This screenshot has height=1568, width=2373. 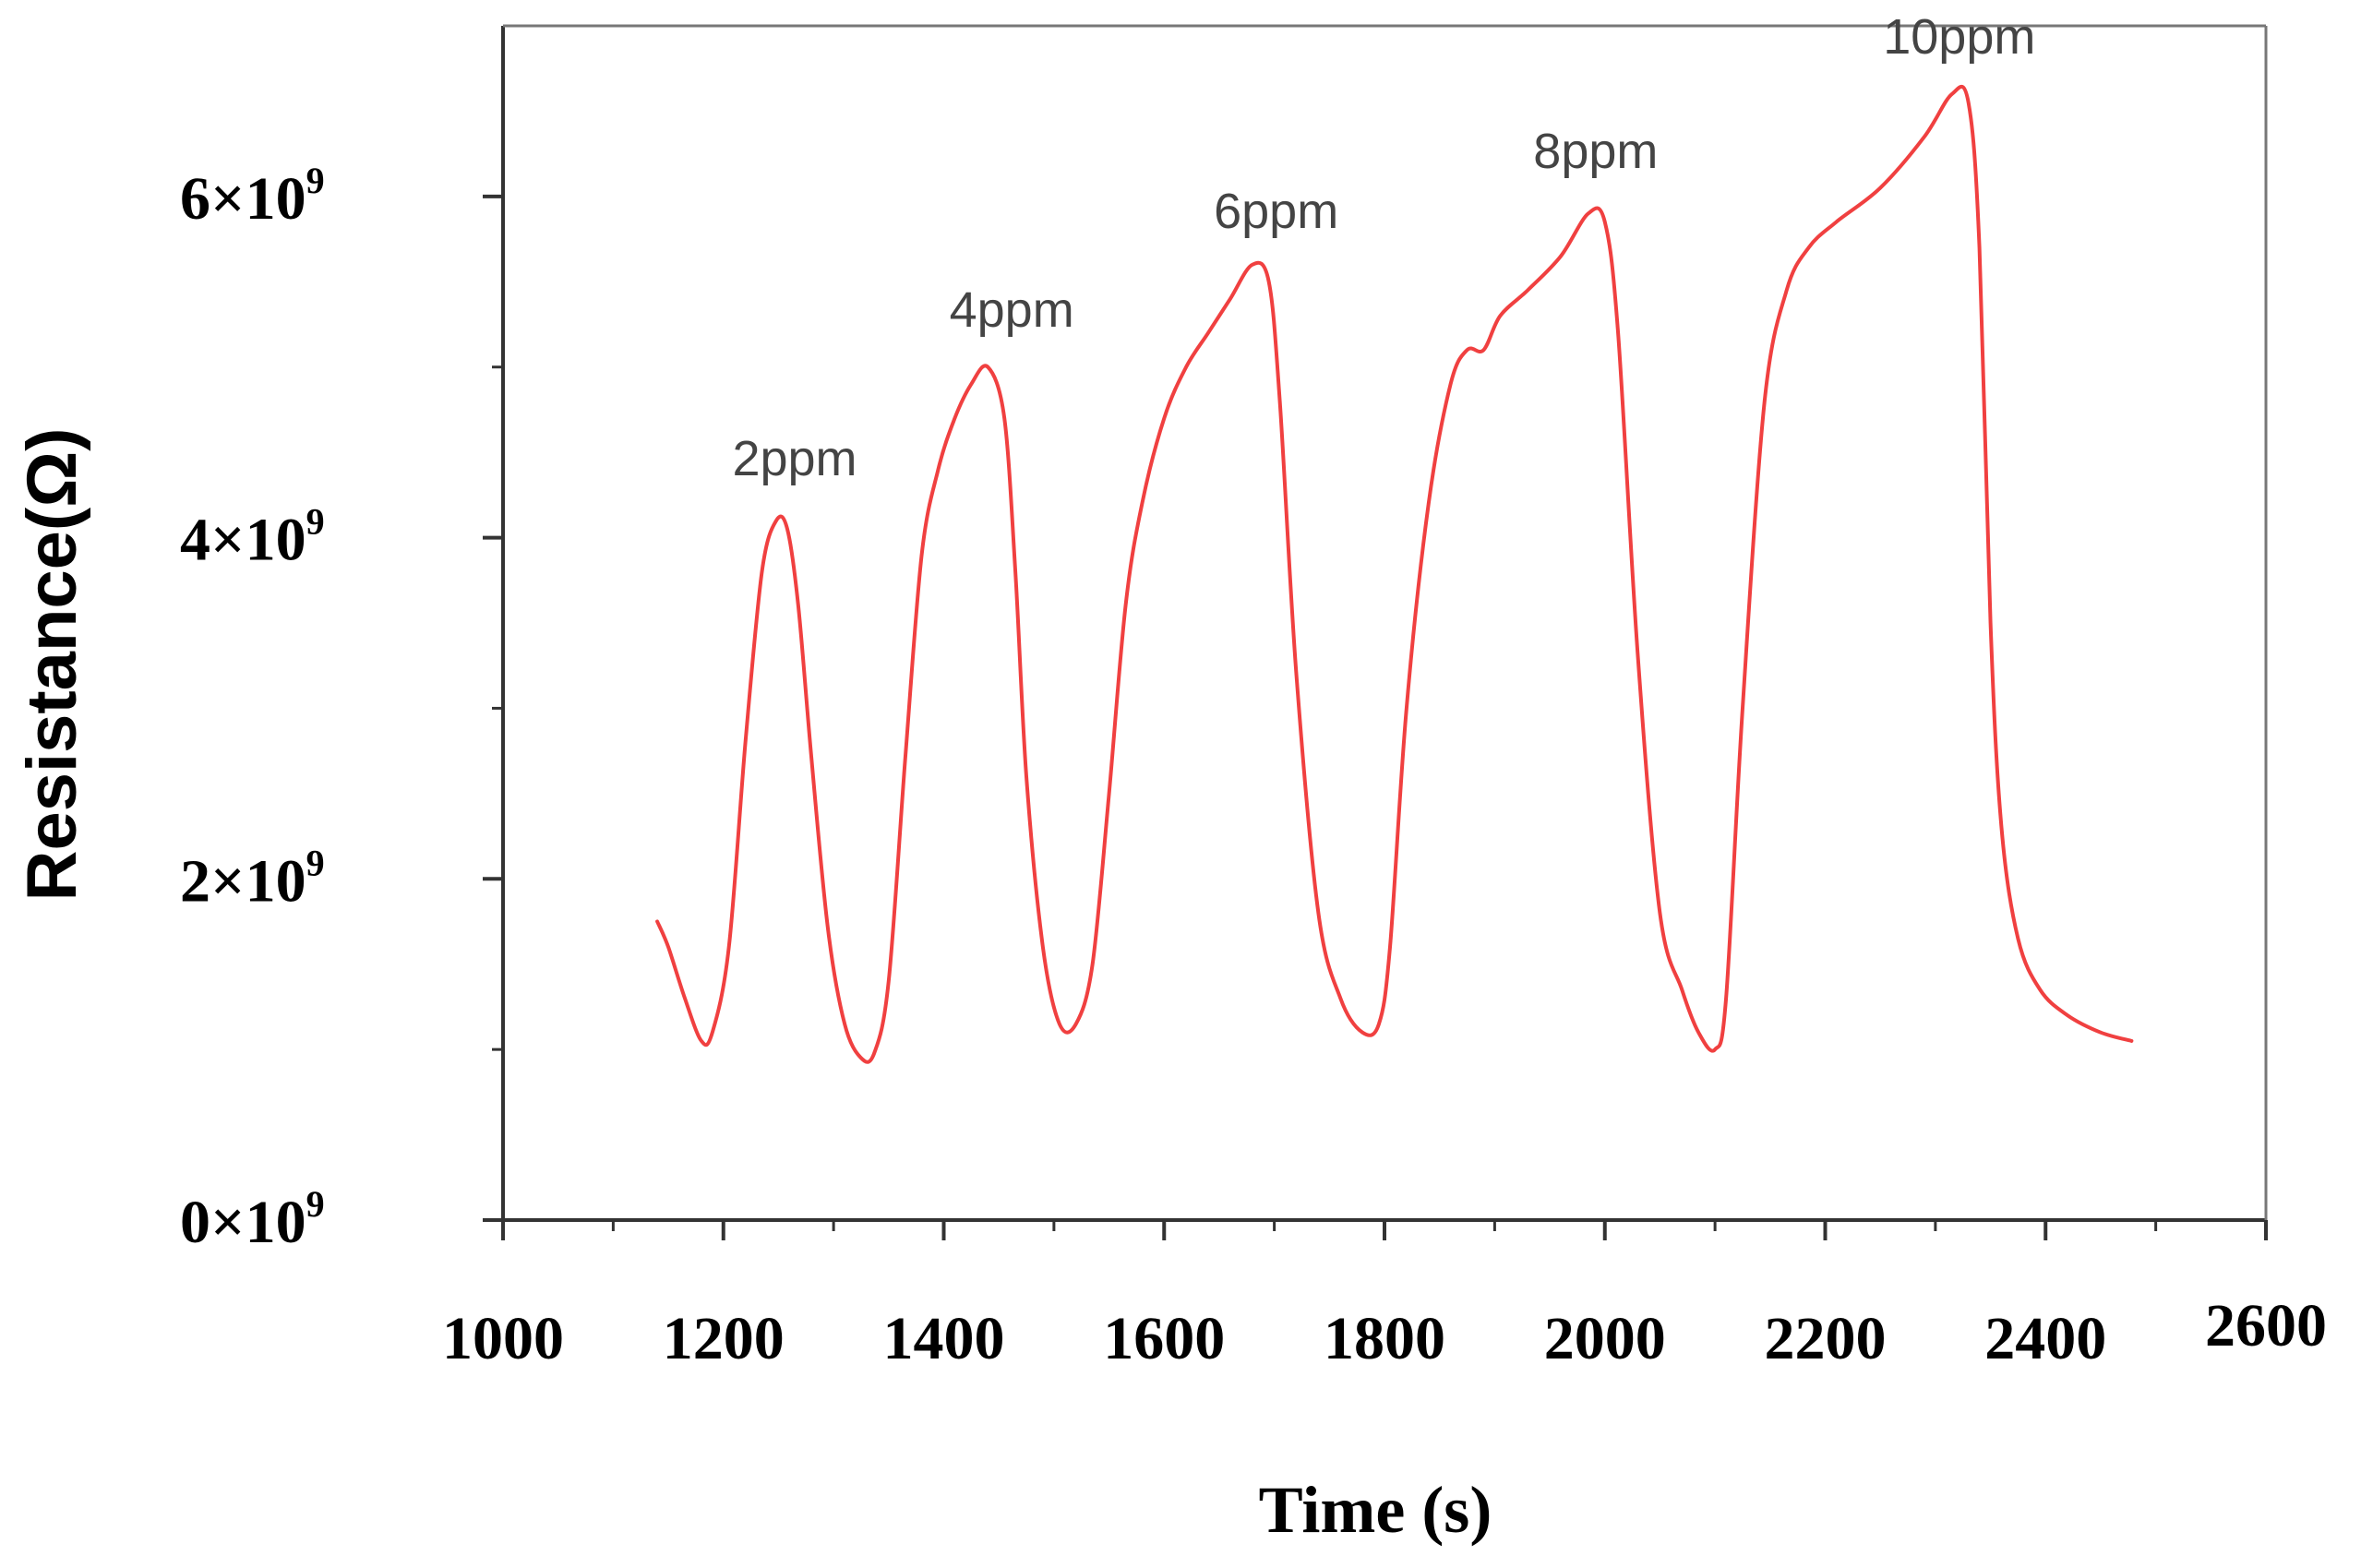 I want to click on x-tick-label: 1600, so click(x=1164, y=1338).